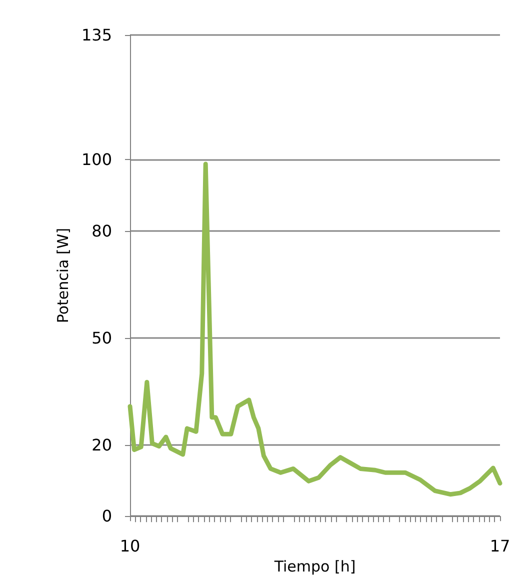 The image size is (532, 579). I want to click on y-tick-label: 0, so click(107, 516).